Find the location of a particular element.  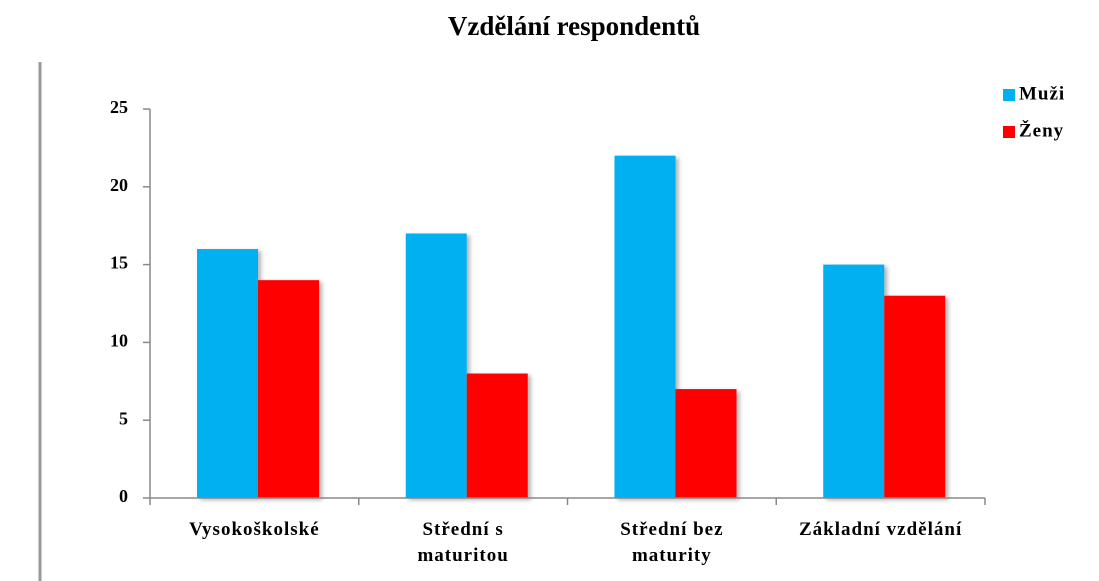

x-tick-label: Vysokoškolské is located at coordinates (254, 529).